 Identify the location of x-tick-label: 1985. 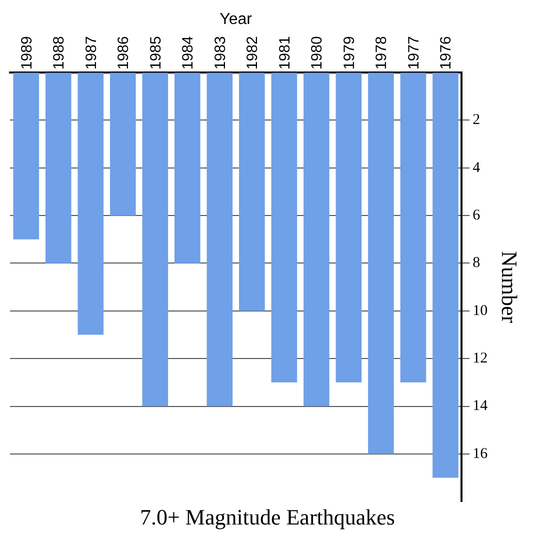
(155, 53).